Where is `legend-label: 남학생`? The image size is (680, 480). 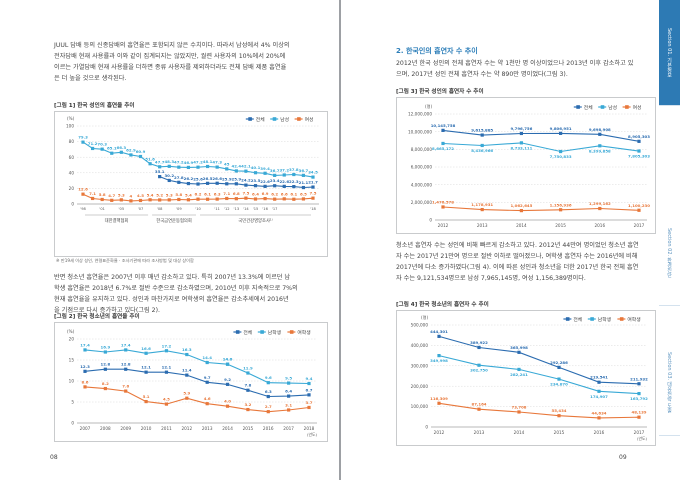
legend-label: 남학생 is located at coordinates (604, 319).